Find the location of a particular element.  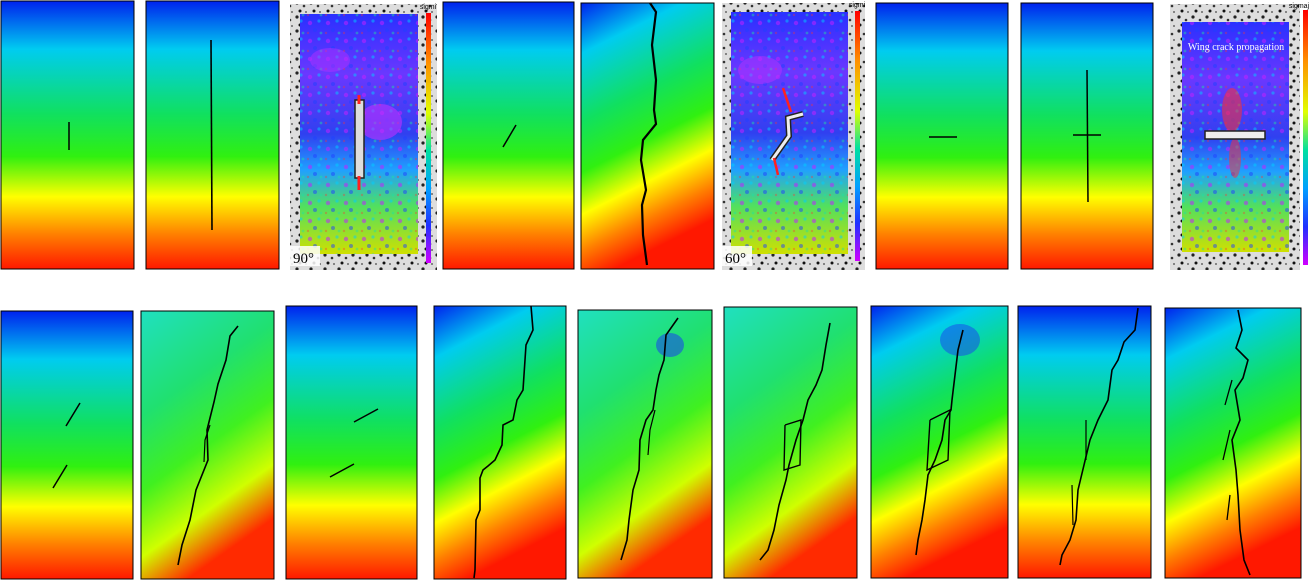

wing-crack-label: Wing crack propagation is located at coordinates (1236, 47).